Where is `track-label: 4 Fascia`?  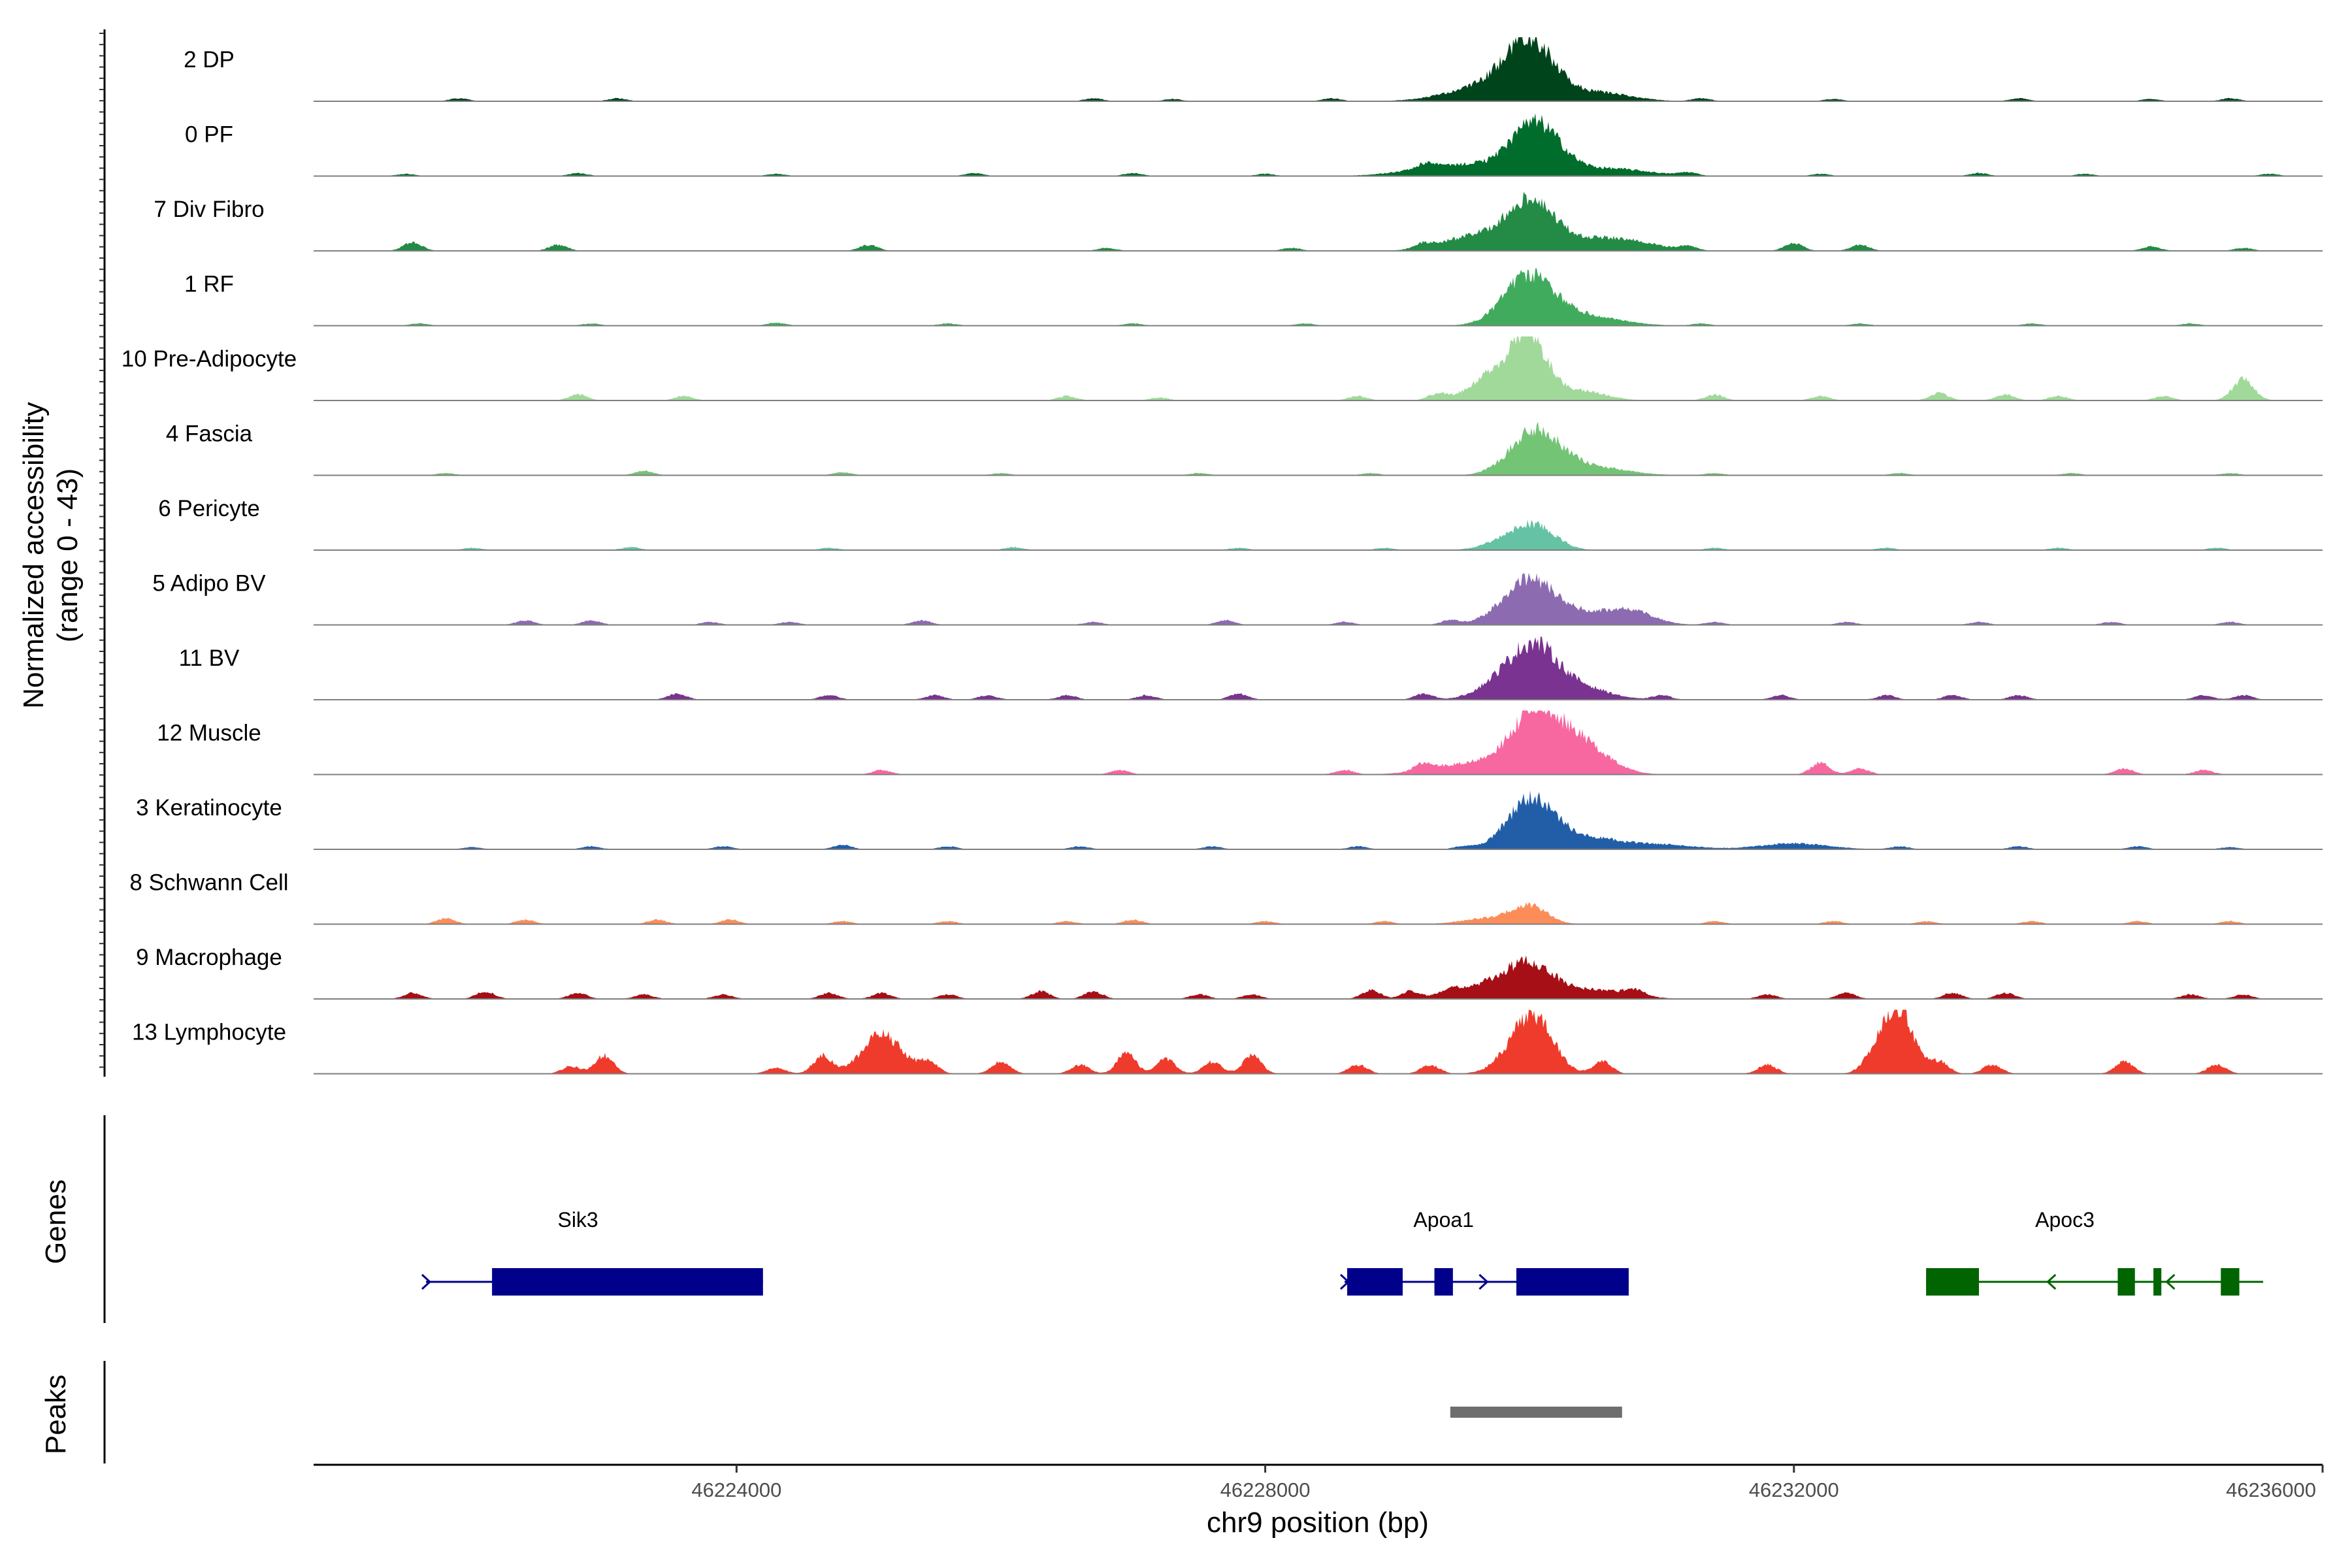 track-label: 4 Fascia is located at coordinates (209, 434).